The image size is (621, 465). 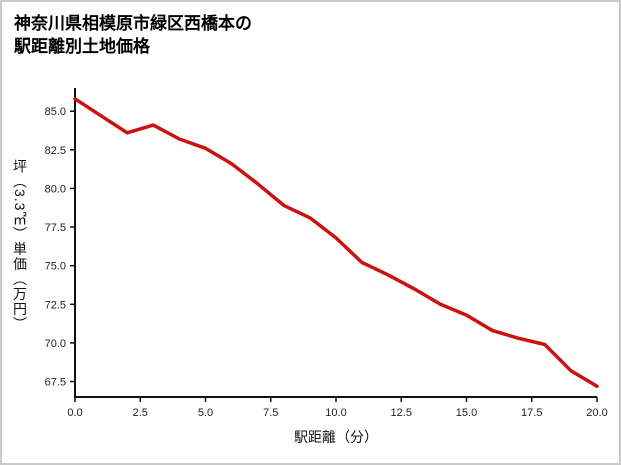 What do you see at coordinates (596, 413) in the screenshot?
I see `x-tick-label: 20.0` at bounding box center [596, 413].